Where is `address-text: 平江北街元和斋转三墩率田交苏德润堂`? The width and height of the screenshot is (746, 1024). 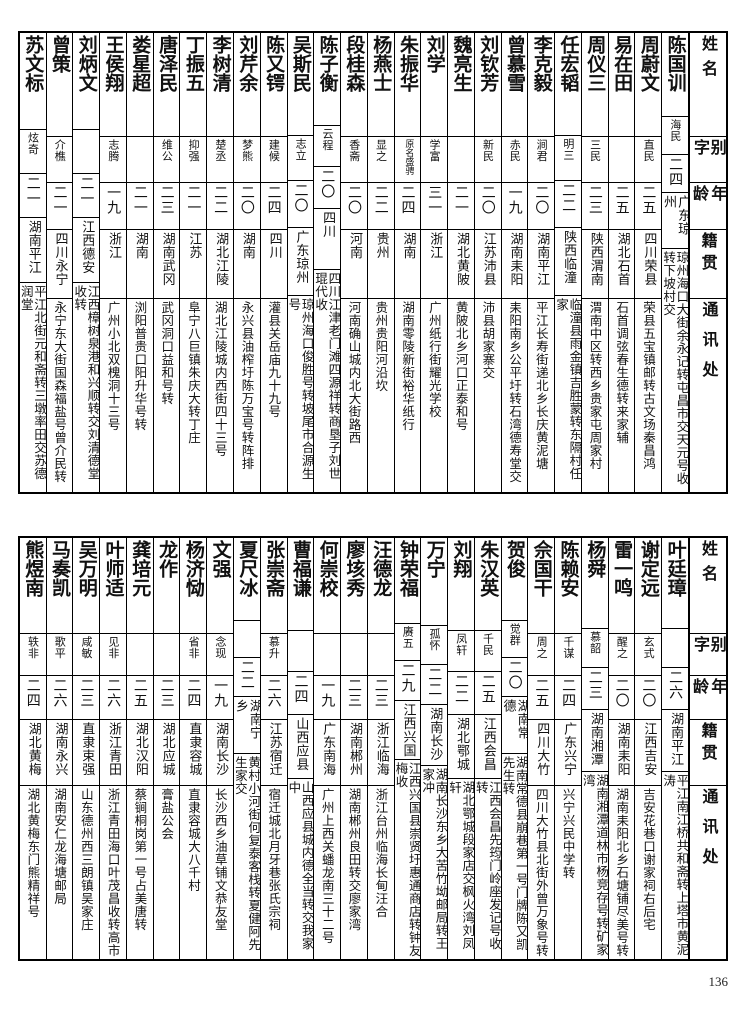
address-text: 平江北街元和斋转三墩率田交苏德润堂 is located at coordinates (32, 382).